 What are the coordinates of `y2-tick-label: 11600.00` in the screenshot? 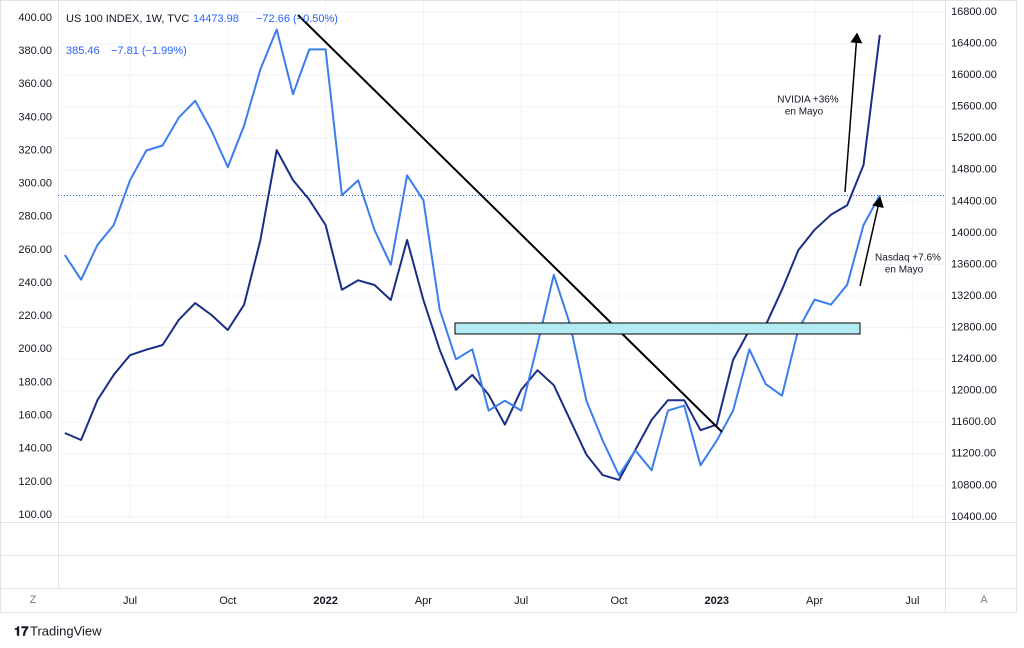 It's located at (973, 422).